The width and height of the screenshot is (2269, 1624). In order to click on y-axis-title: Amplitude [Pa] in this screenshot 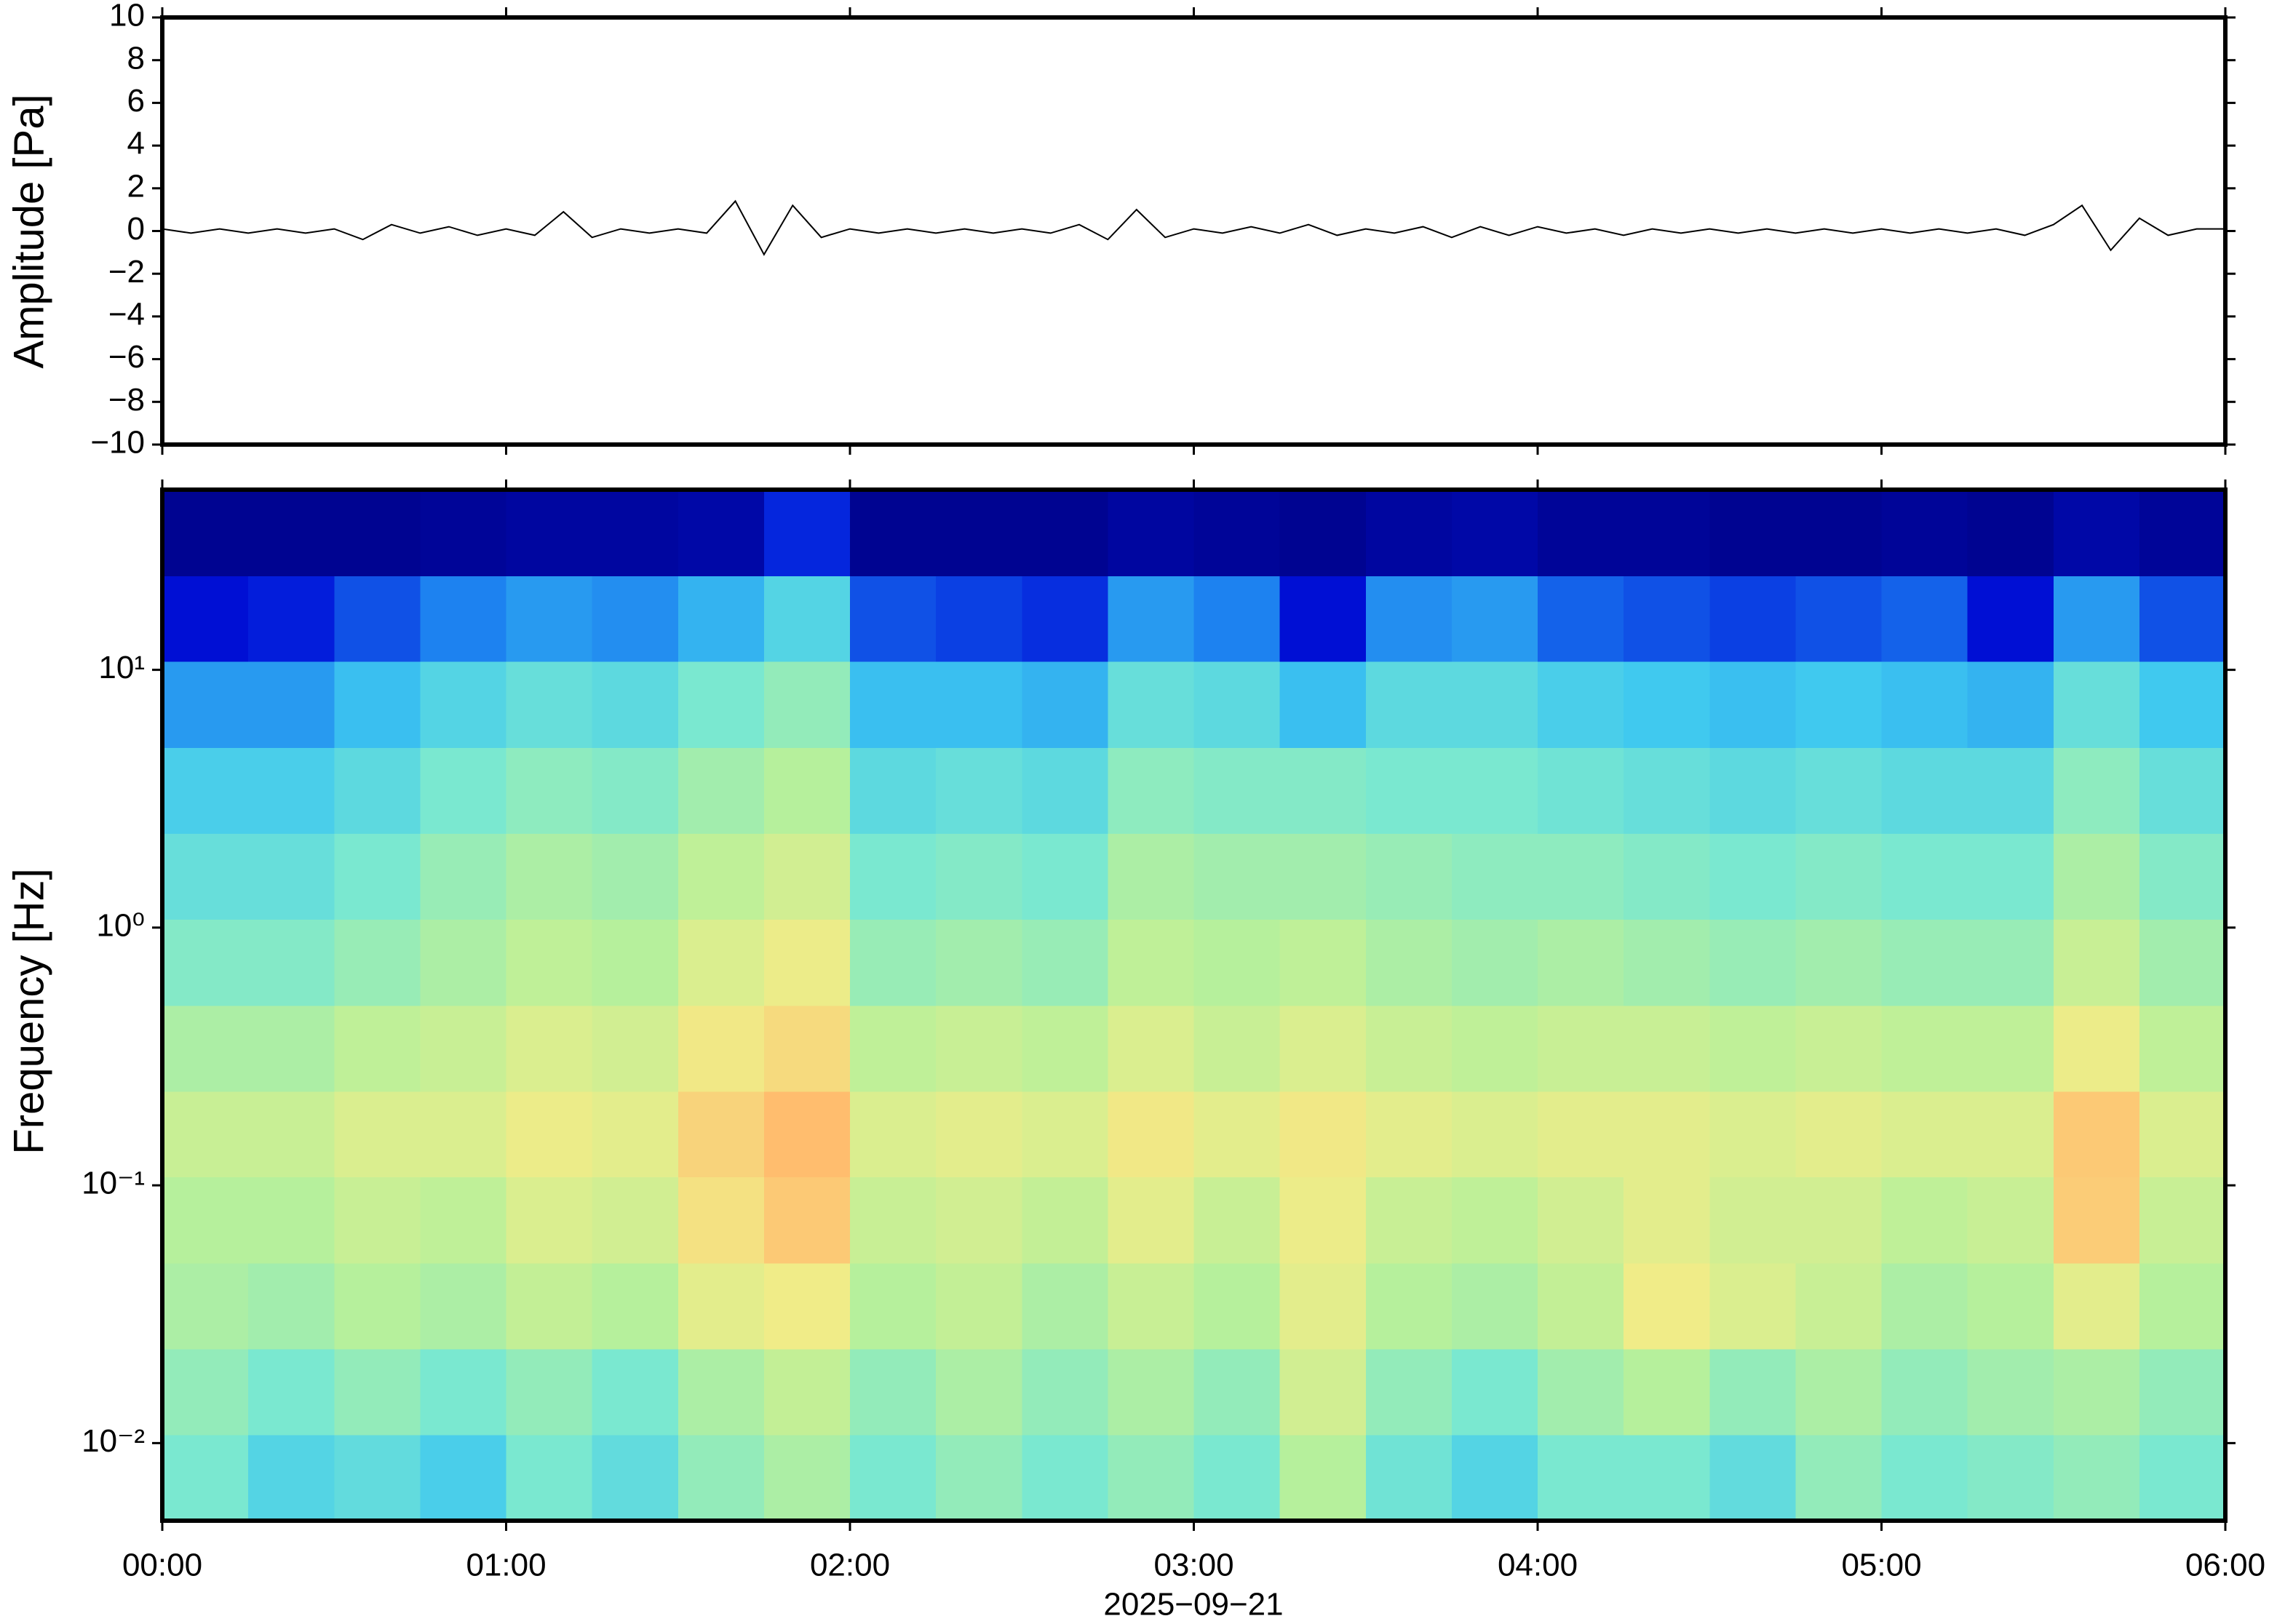, I will do `click(29, 231)`.